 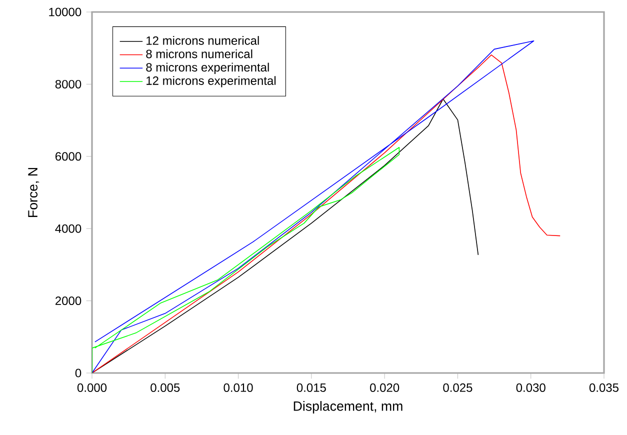 I want to click on x-tick-label: 0.015, so click(x=311, y=387).